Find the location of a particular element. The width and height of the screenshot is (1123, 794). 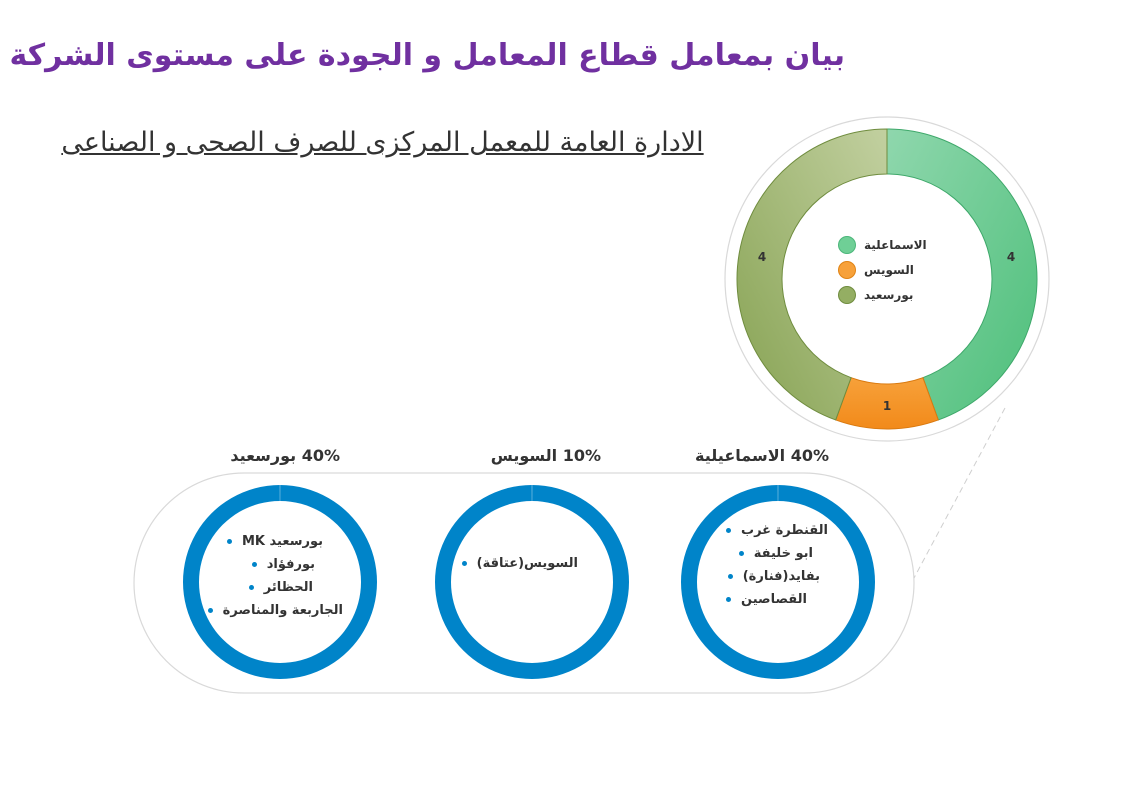

donut-segment-portsaid is located at coordinates (812, 274).